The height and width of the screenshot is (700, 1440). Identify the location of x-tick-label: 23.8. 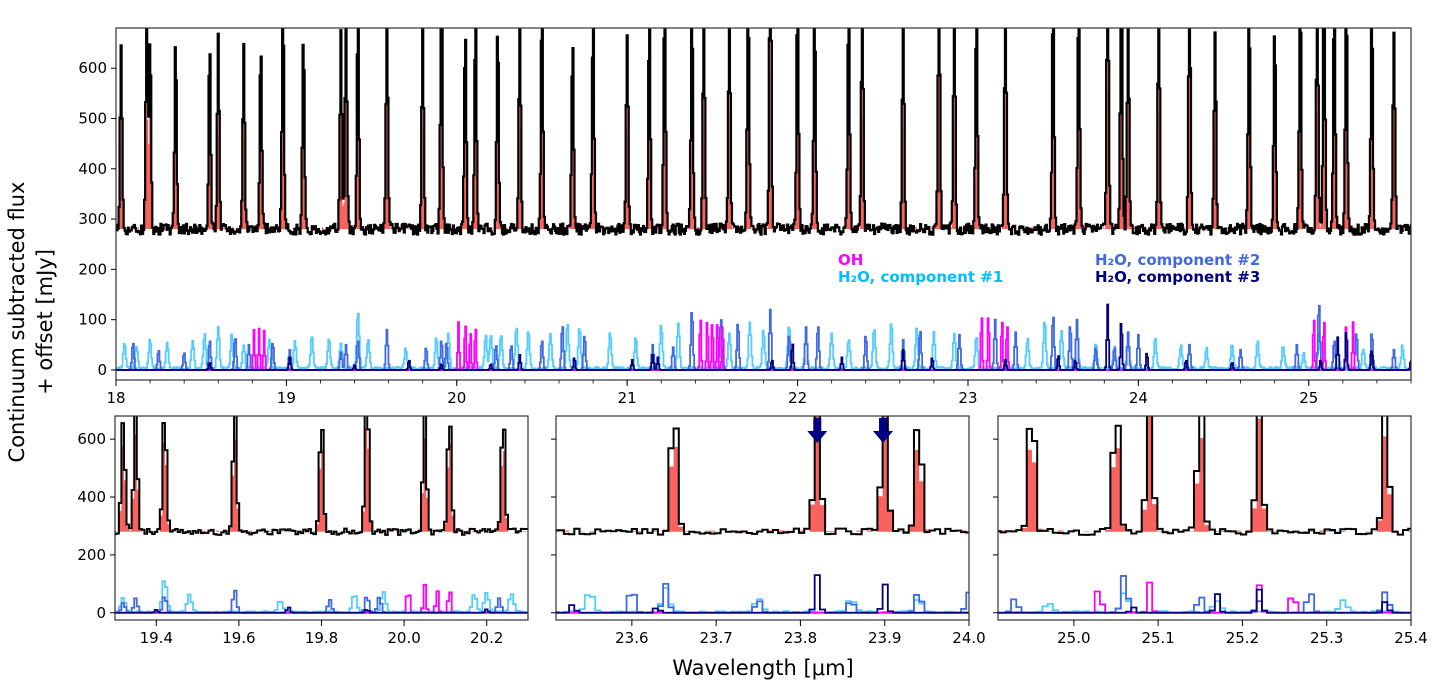
(800, 638).